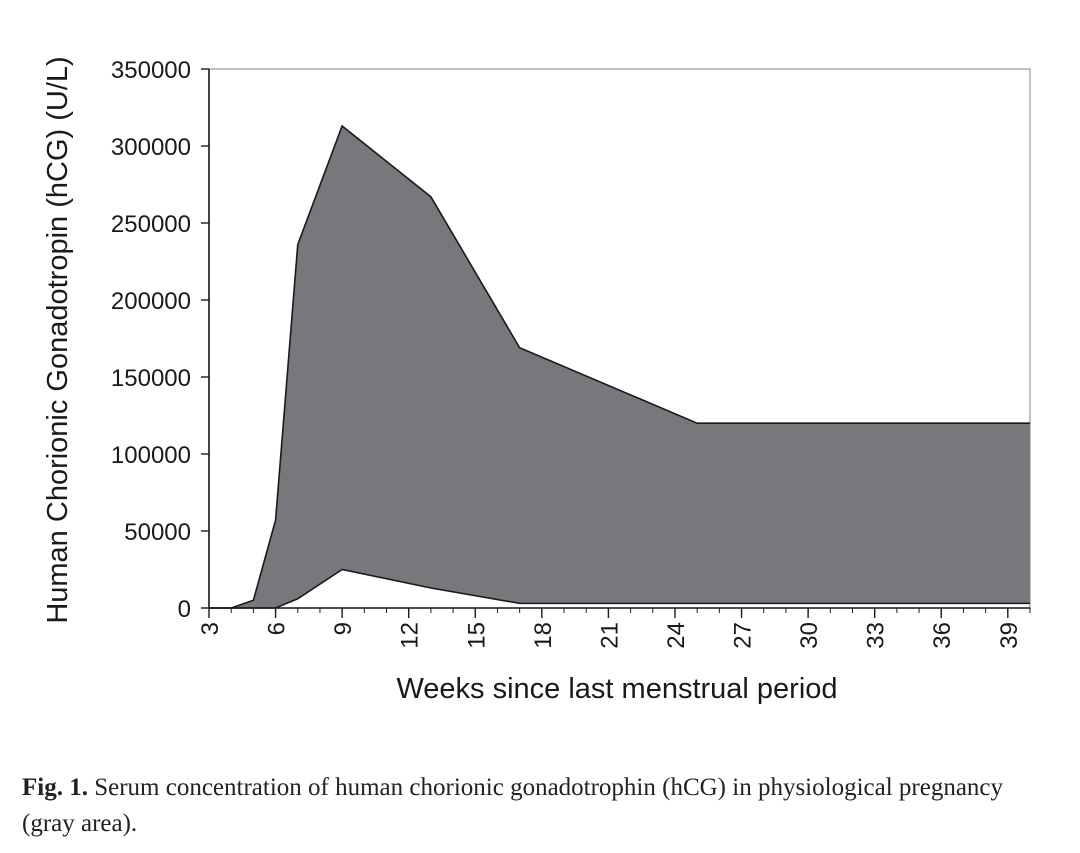  I want to click on y-tick-label: 100000, so click(151, 455).